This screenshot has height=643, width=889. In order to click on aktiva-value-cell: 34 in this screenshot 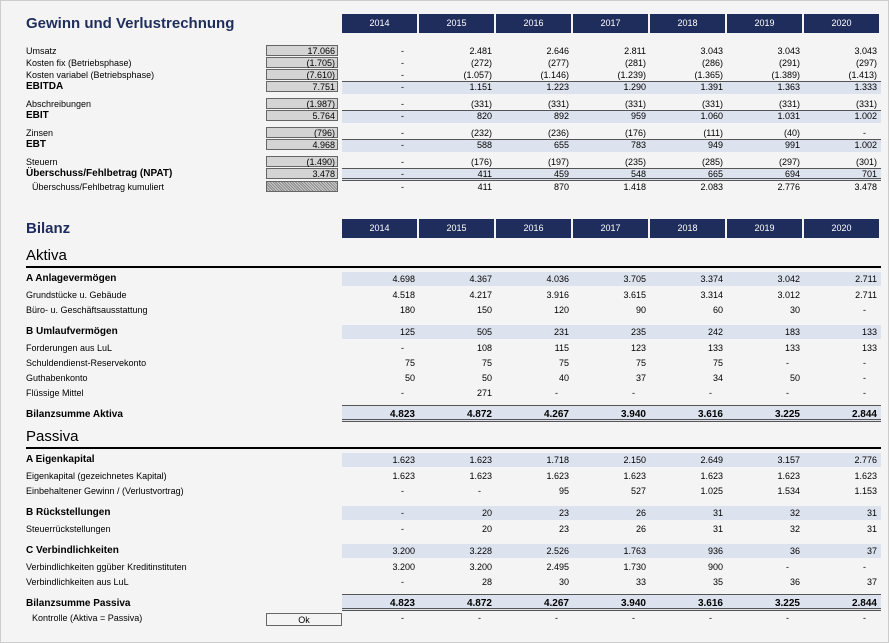, I will do `click(717, 378)`.